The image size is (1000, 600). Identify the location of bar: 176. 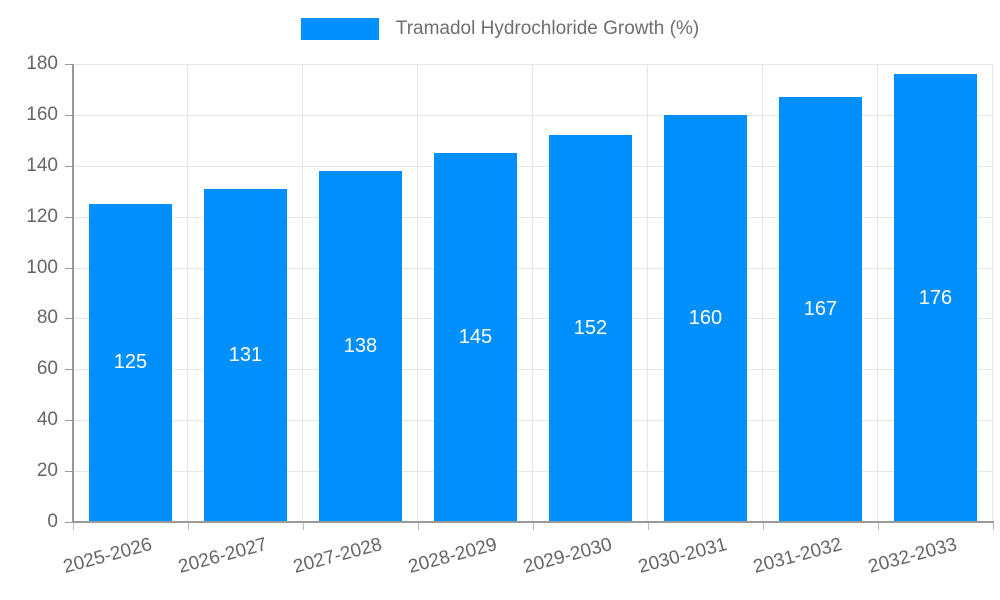
(935, 298).